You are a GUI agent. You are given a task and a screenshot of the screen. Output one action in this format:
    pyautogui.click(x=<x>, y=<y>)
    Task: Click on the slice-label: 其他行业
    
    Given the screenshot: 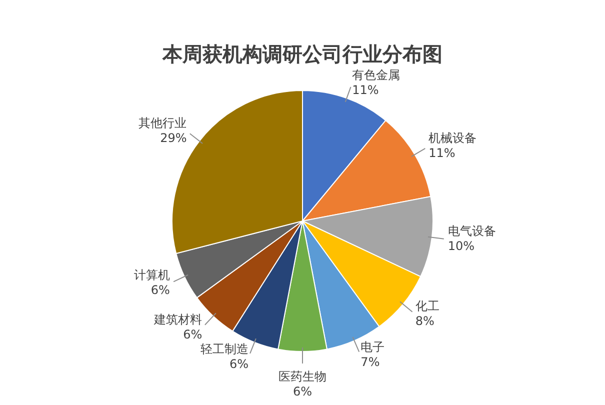 What is the action you would take?
    pyautogui.click(x=162, y=123)
    